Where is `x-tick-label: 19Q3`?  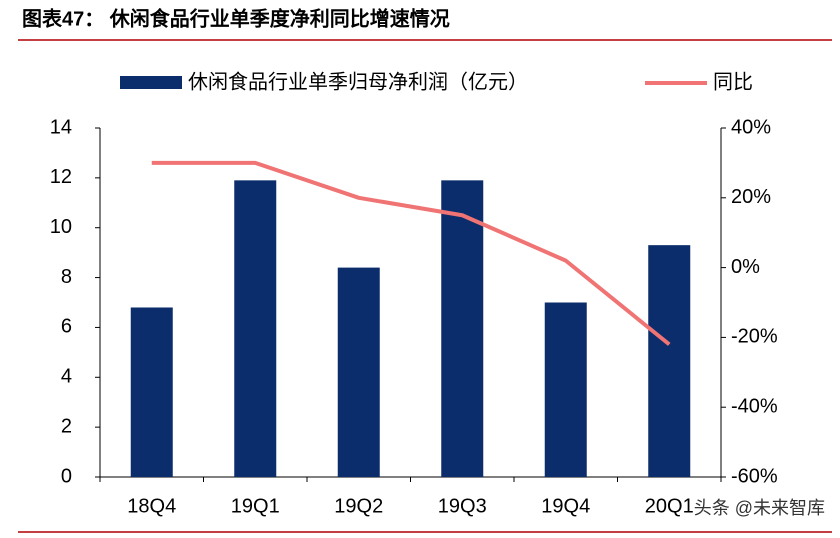
x-tick-label: 19Q3 is located at coordinates (462, 506).